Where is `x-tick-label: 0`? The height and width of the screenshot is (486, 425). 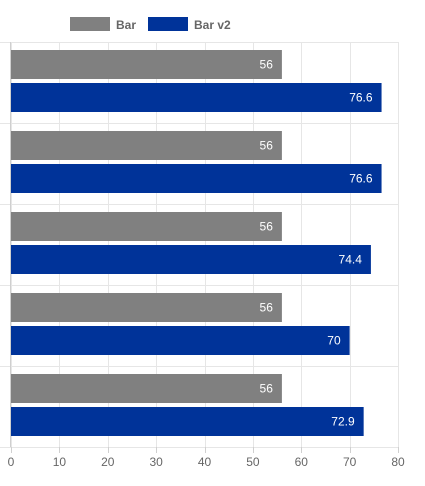
x-tick-label: 0 is located at coordinates (11, 462).